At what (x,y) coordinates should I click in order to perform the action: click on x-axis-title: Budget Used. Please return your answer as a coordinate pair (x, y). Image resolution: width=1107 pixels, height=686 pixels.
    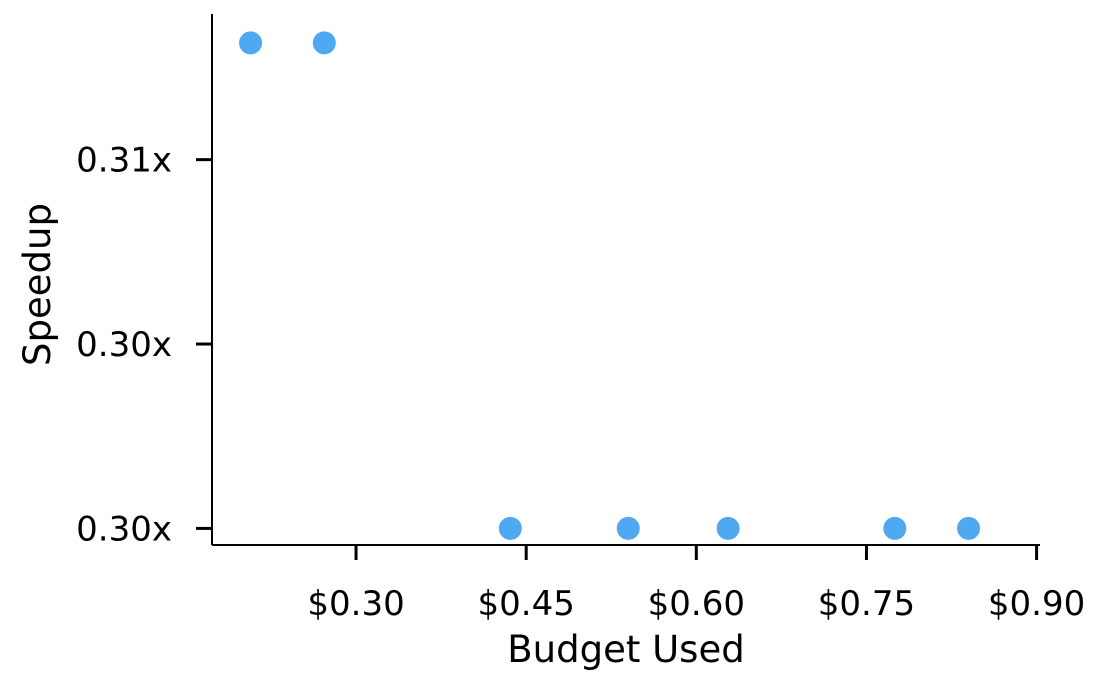
    Looking at the image, I should click on (625, 649).